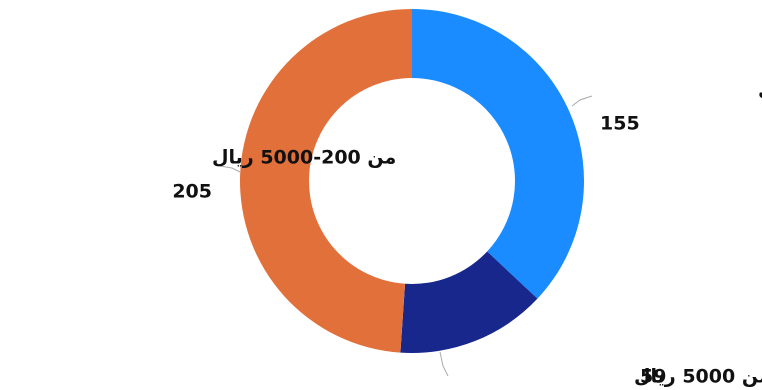 The width and height of the screenshot is (762, 390). Describe the element at coordinates (469, 302) in the screenshot. I see `donut-segment` at that location.